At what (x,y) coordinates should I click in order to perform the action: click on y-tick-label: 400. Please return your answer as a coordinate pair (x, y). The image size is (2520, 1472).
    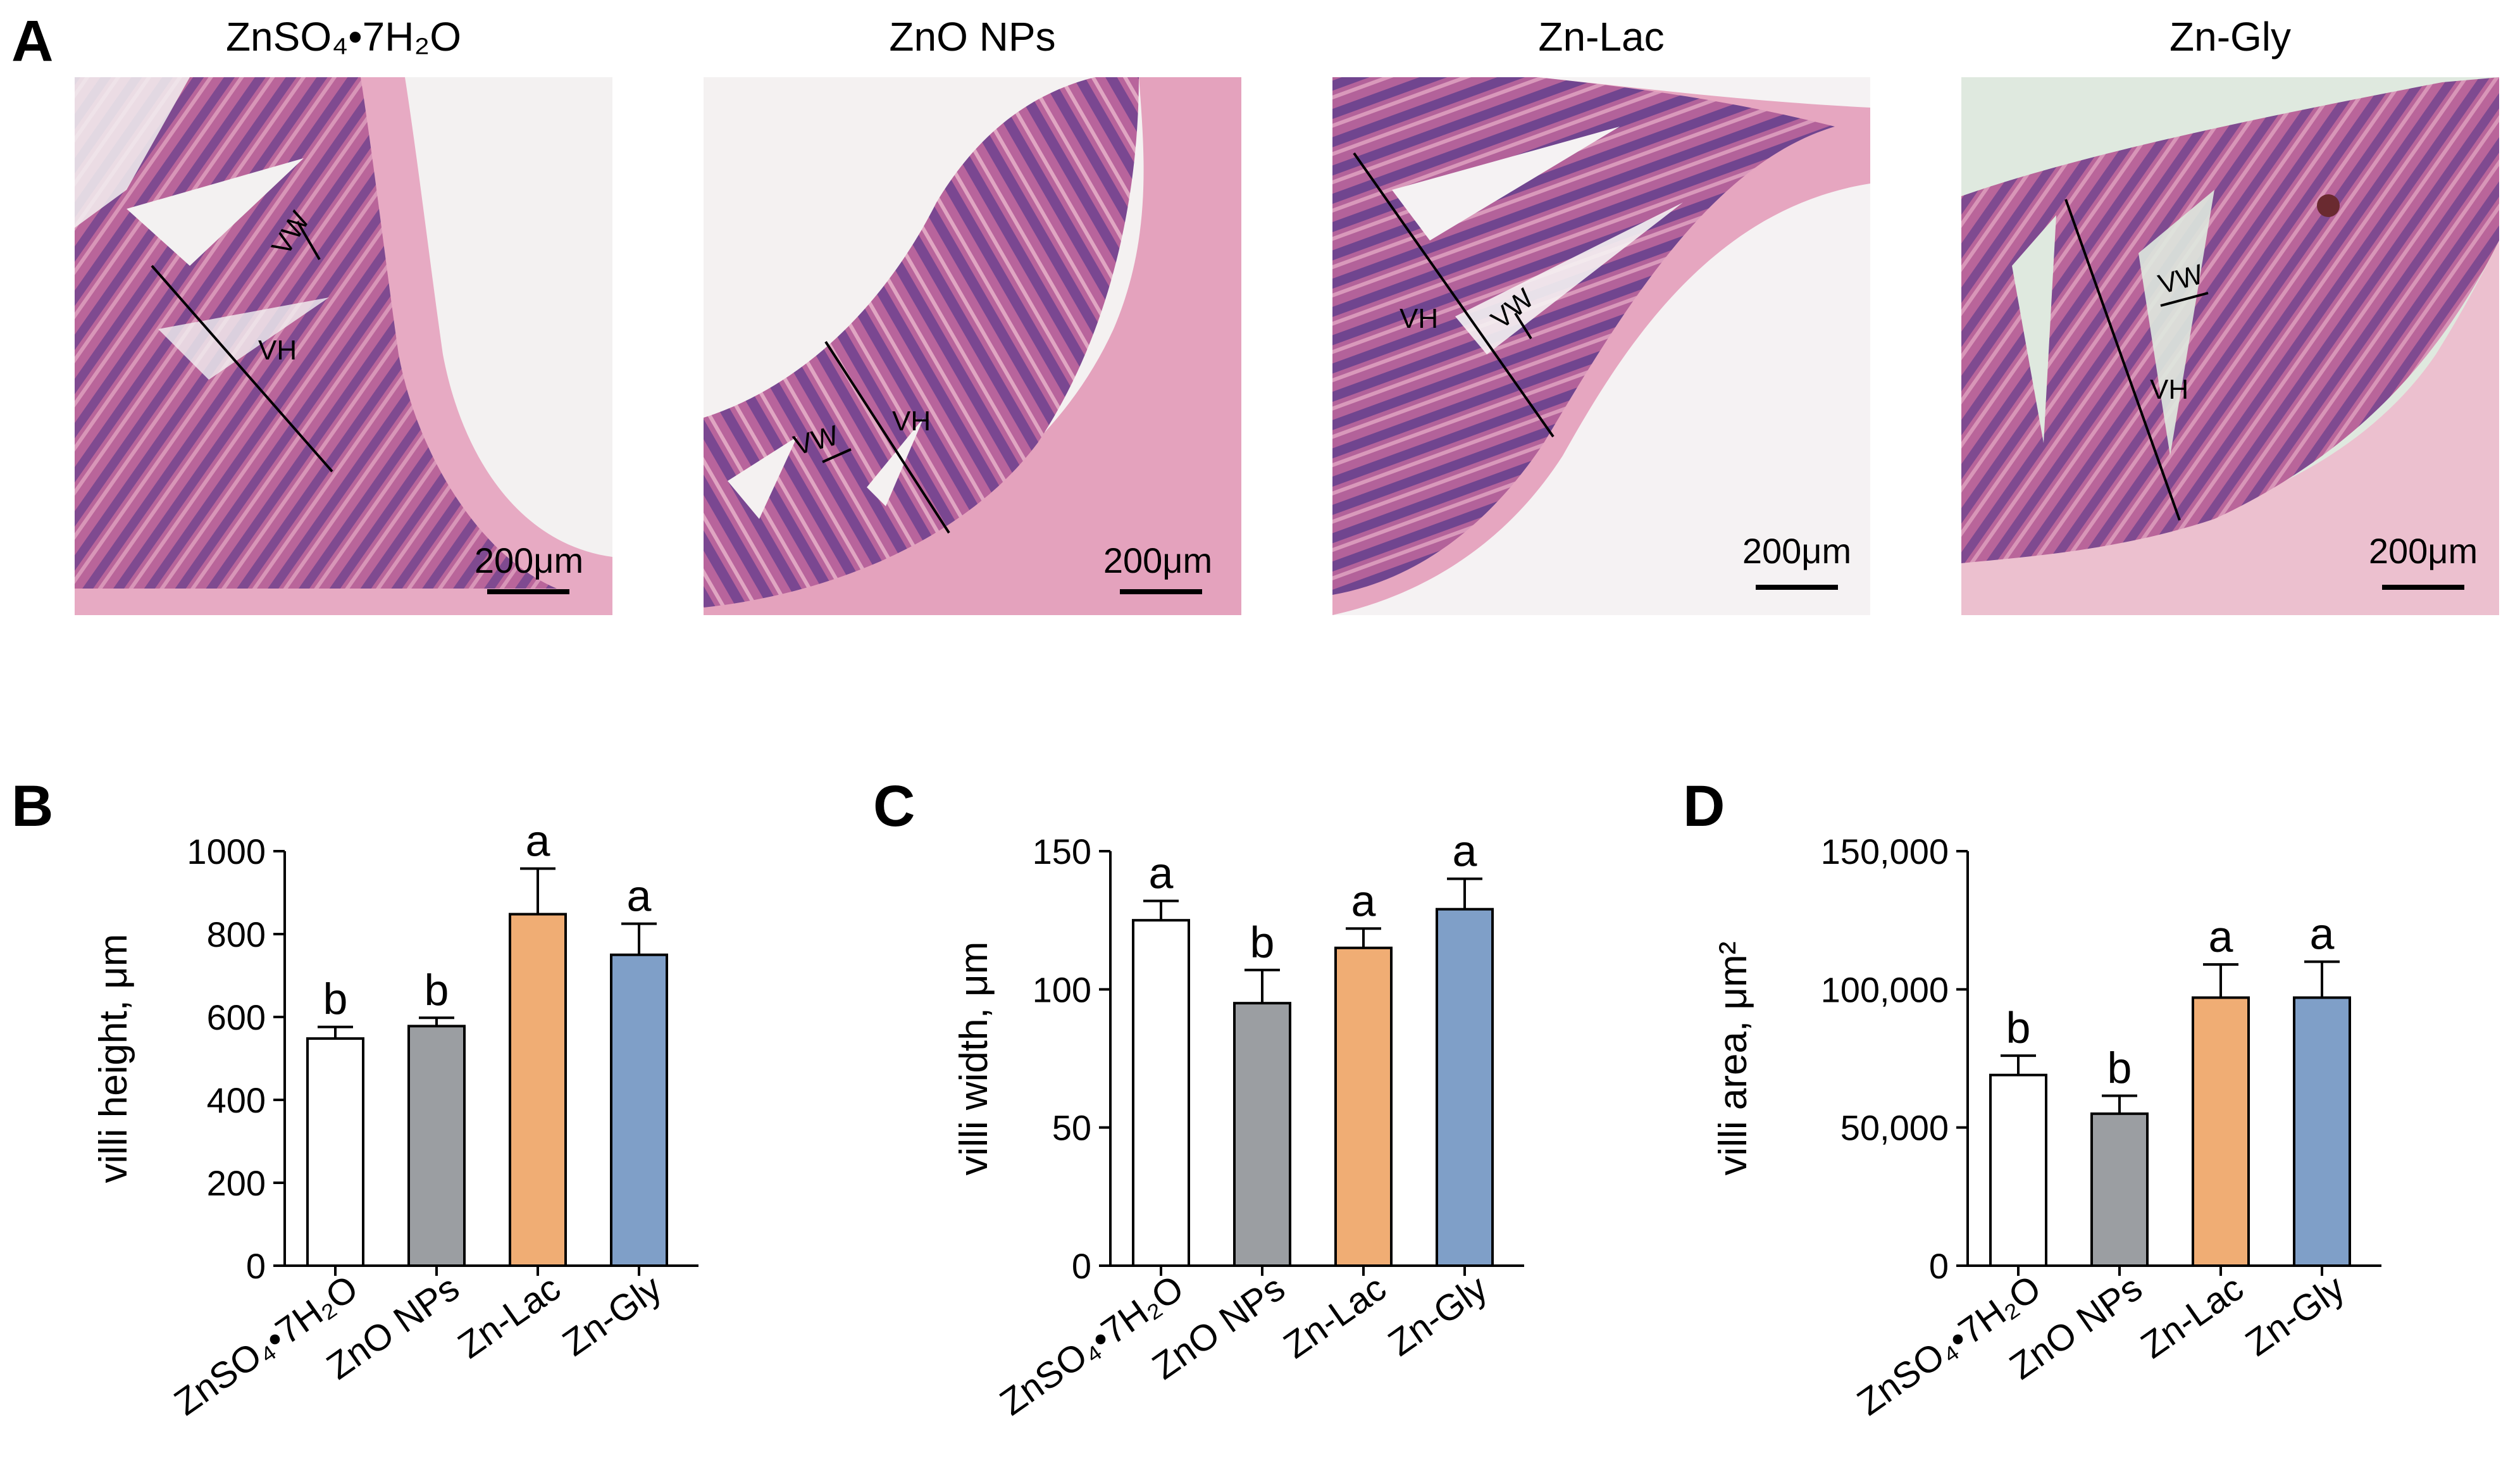
    Looking at the image, I should click on (236, 1100).